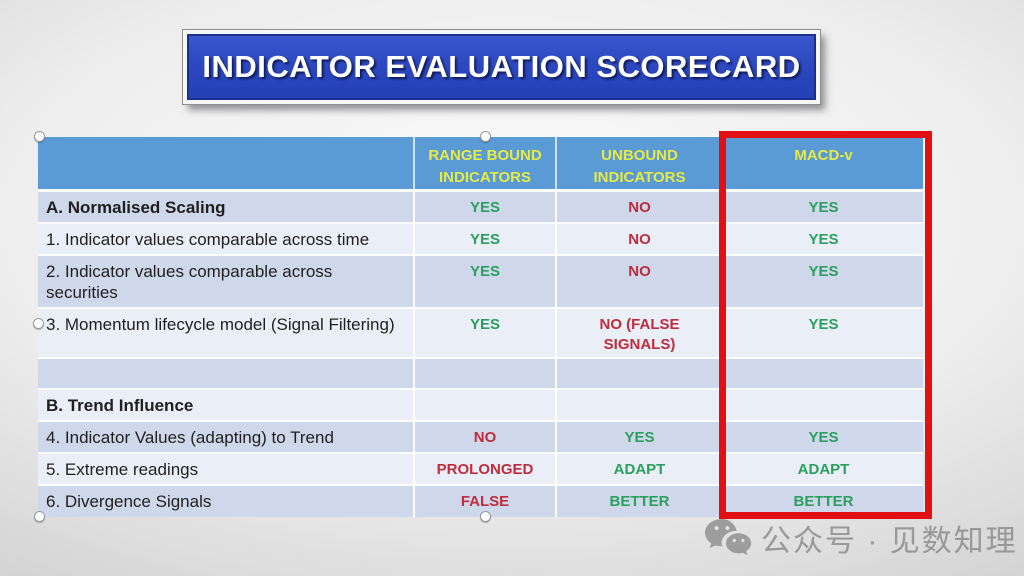 The image size is (1024, 576). Describe the element at coordinates (225, 373) in the screenshot. I see `row-label` at that location.